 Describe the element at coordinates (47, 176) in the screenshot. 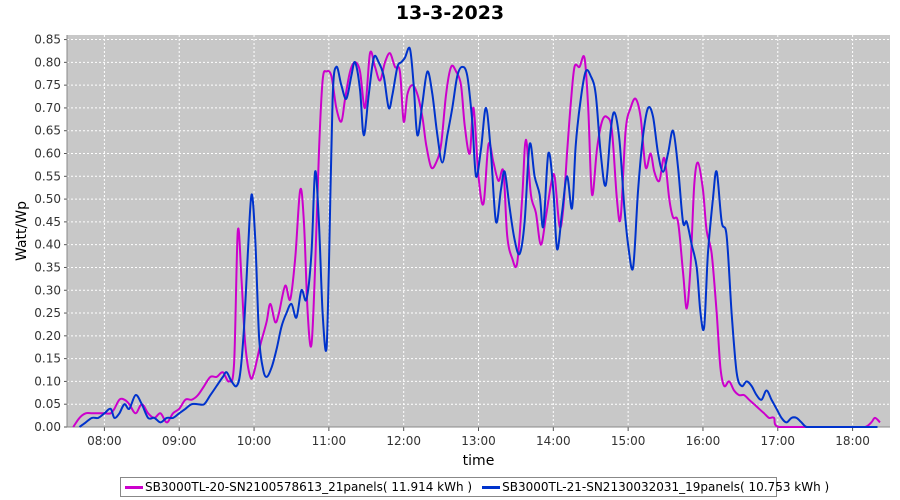

I see `y-tick-label: 0.55` at that location.